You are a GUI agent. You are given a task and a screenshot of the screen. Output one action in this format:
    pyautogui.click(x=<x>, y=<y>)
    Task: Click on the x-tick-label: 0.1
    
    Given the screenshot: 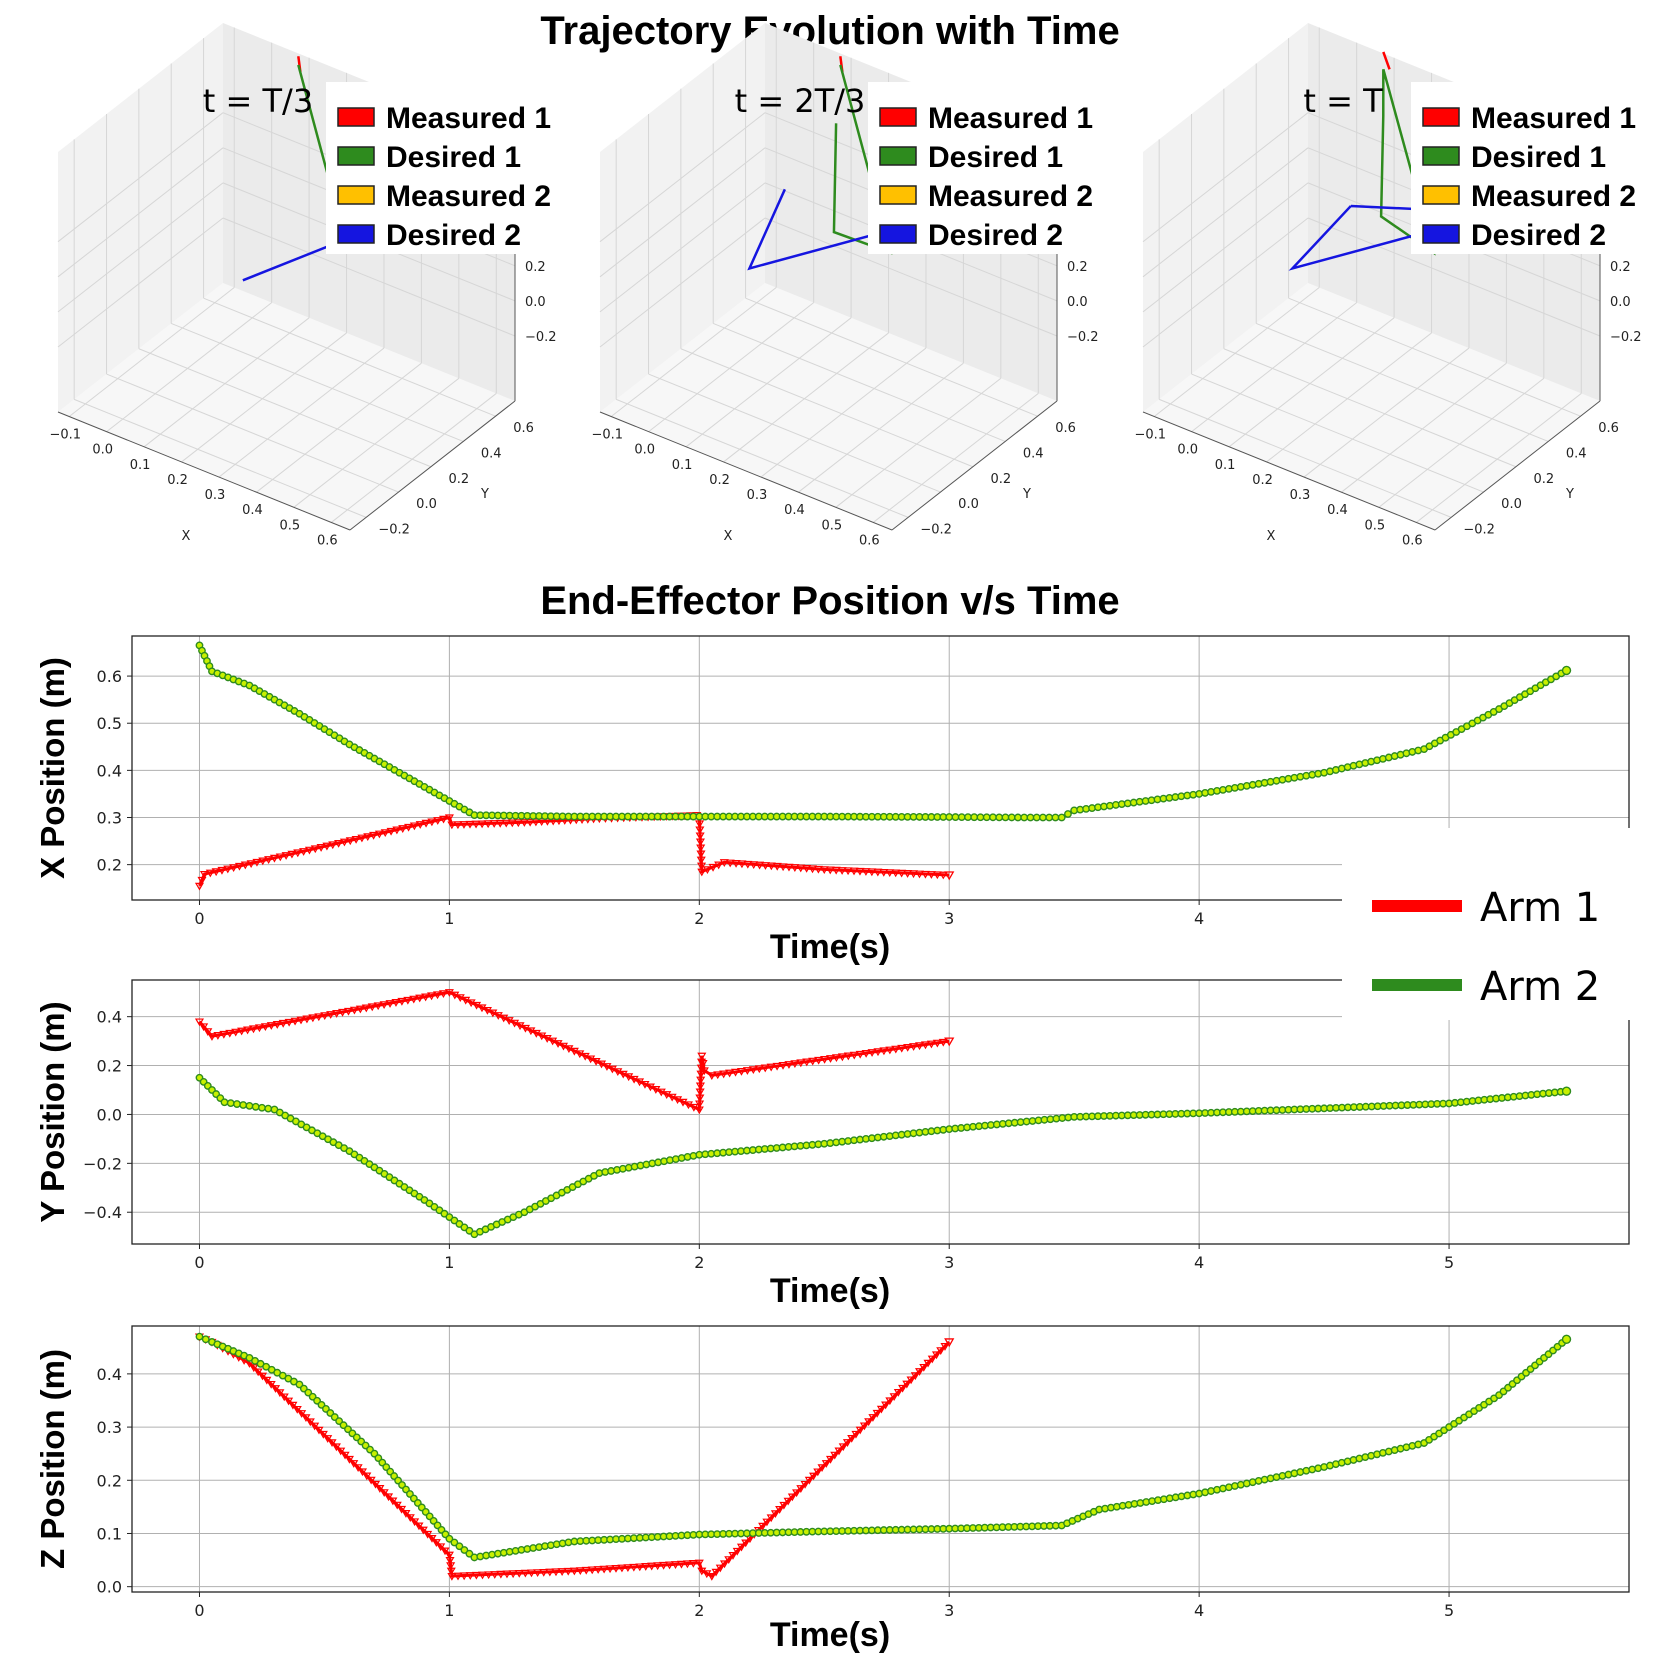 What is the action you would take?
    pyautogui.click(x=1225, y=465)
    